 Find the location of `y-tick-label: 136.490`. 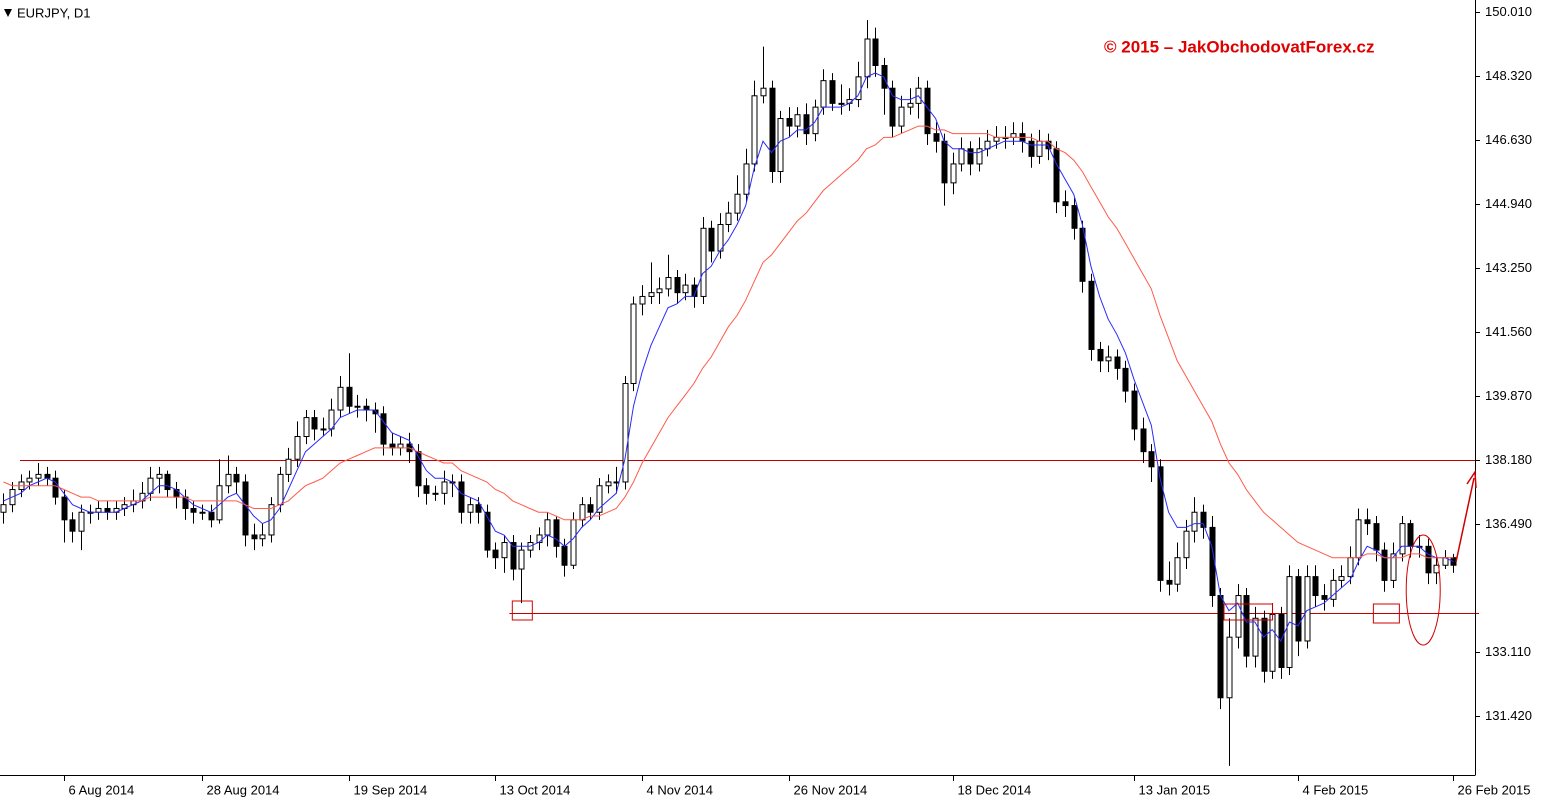

y-tick-label: 136.490 is located at coordinates (1508, 523).